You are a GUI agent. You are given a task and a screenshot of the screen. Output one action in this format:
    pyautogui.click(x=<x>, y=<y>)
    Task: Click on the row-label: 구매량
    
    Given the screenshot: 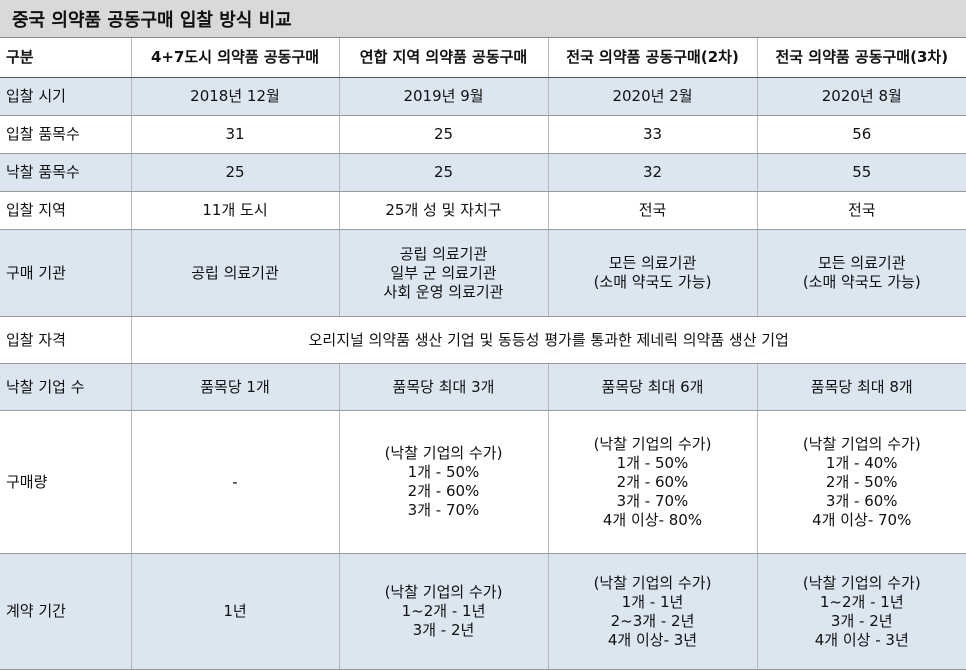 What is the action you would take?
    pyautogui.click(x=65, y=482)
    